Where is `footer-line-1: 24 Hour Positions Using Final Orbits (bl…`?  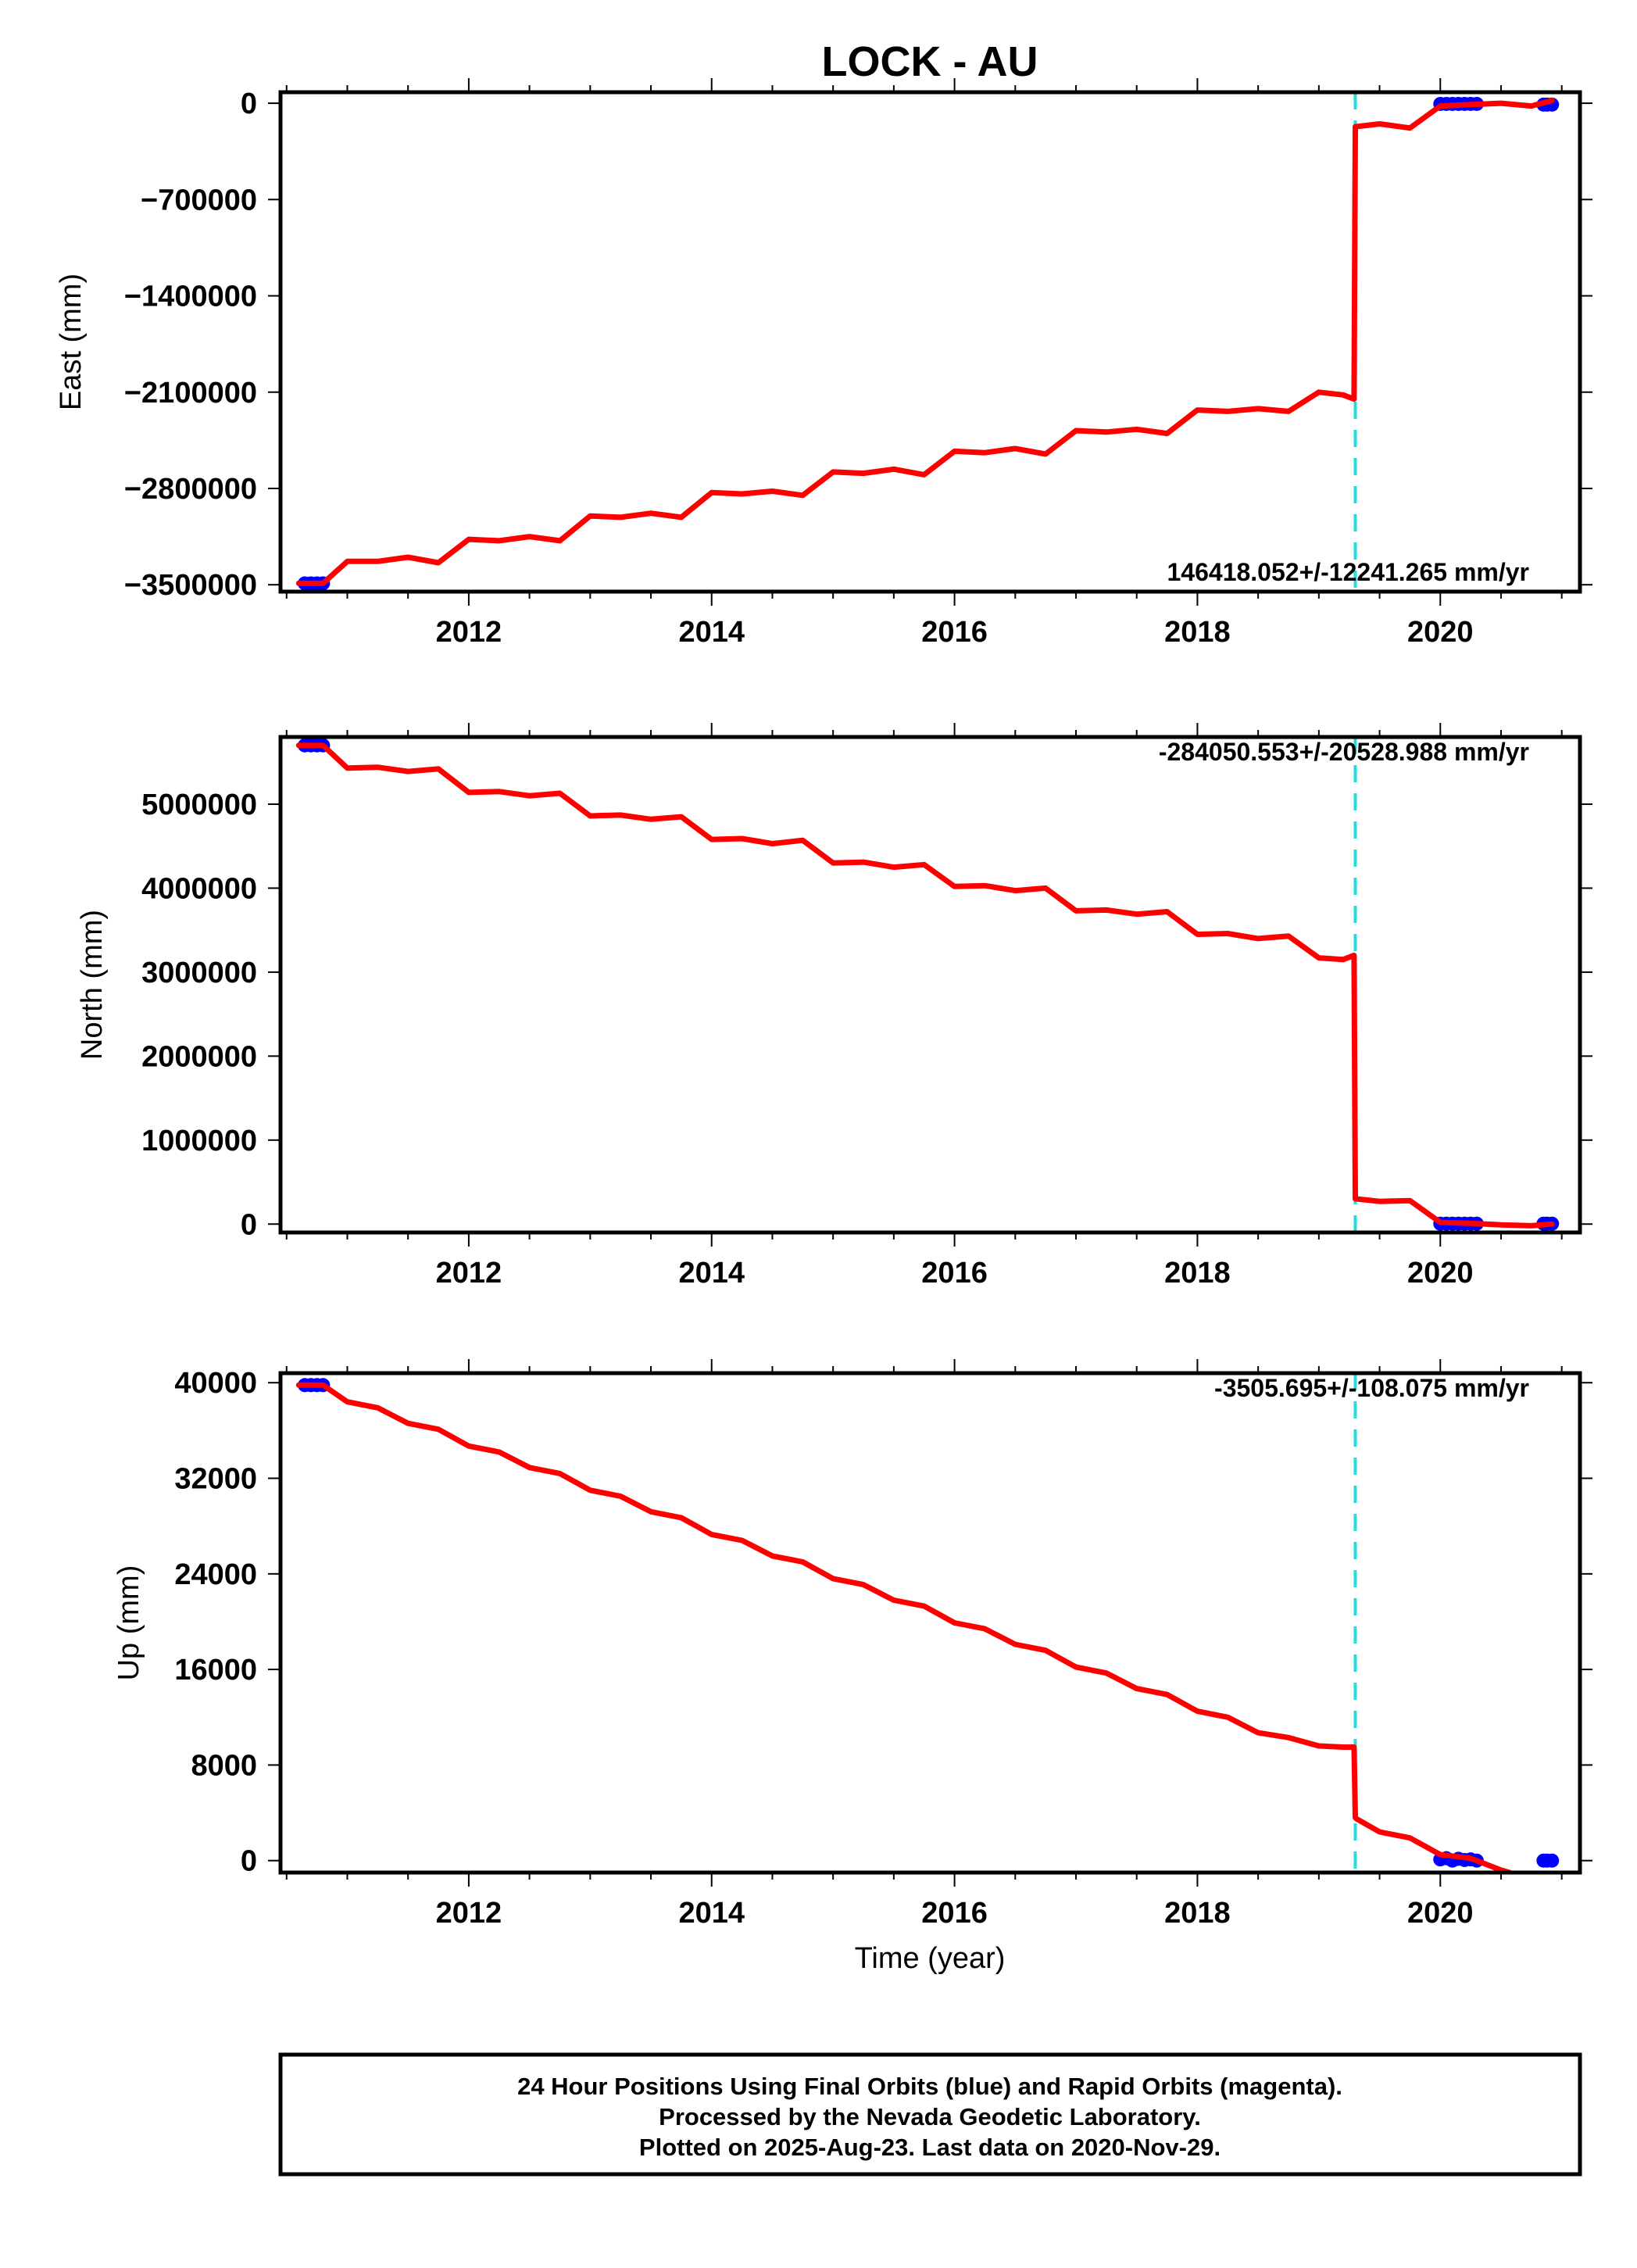
footer-line-1: 24 Hour Positions Using Final Orbits (bl… is located at coordinates (929, 2087).